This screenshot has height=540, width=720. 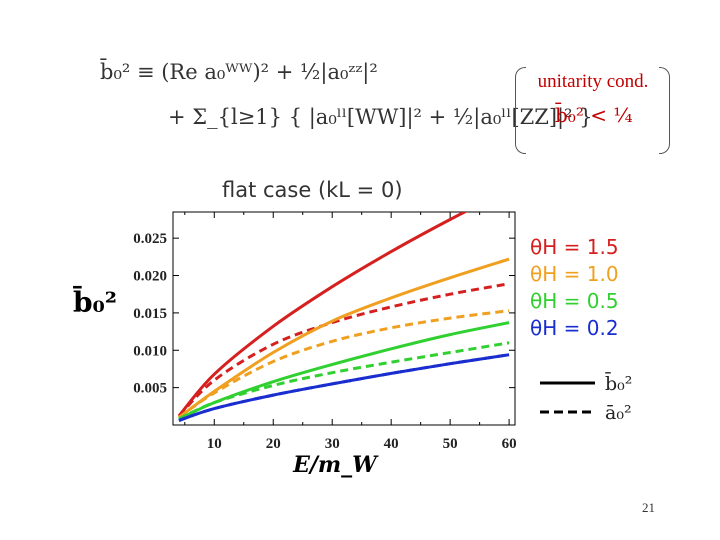 I want to click on x-tick-label: 10, so click(x=214, y=444).